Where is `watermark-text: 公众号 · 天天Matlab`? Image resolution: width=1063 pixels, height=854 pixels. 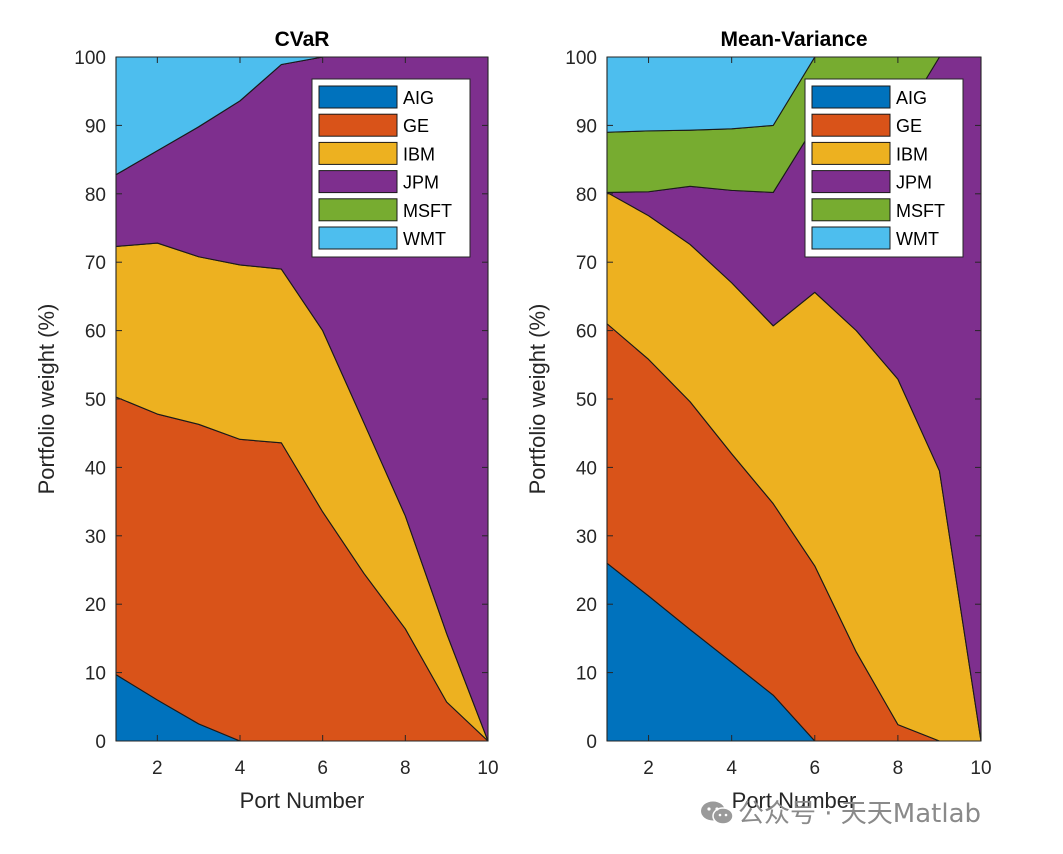
watermark-text: 公众号 · 天天Matlab is located at coordinates (860, 814).